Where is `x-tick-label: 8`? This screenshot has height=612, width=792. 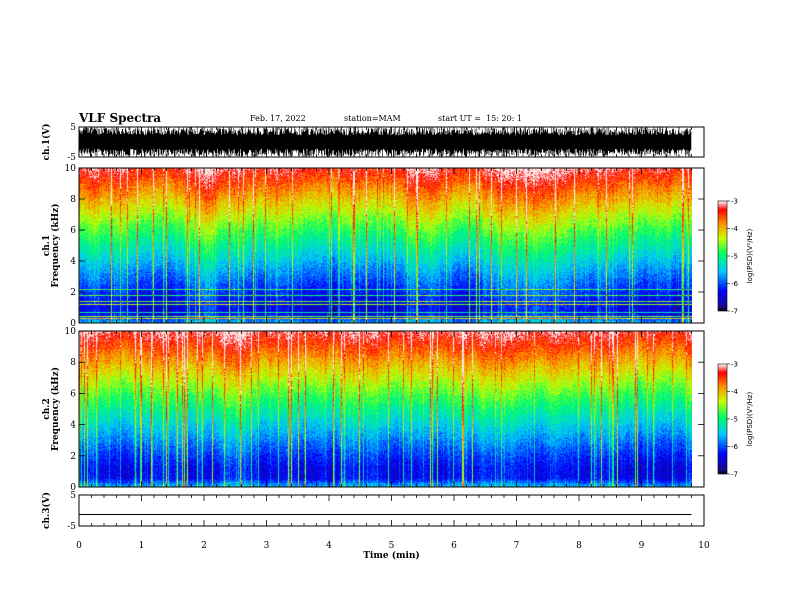
x-tick-label: 8 is located at coordinates (579, 546).